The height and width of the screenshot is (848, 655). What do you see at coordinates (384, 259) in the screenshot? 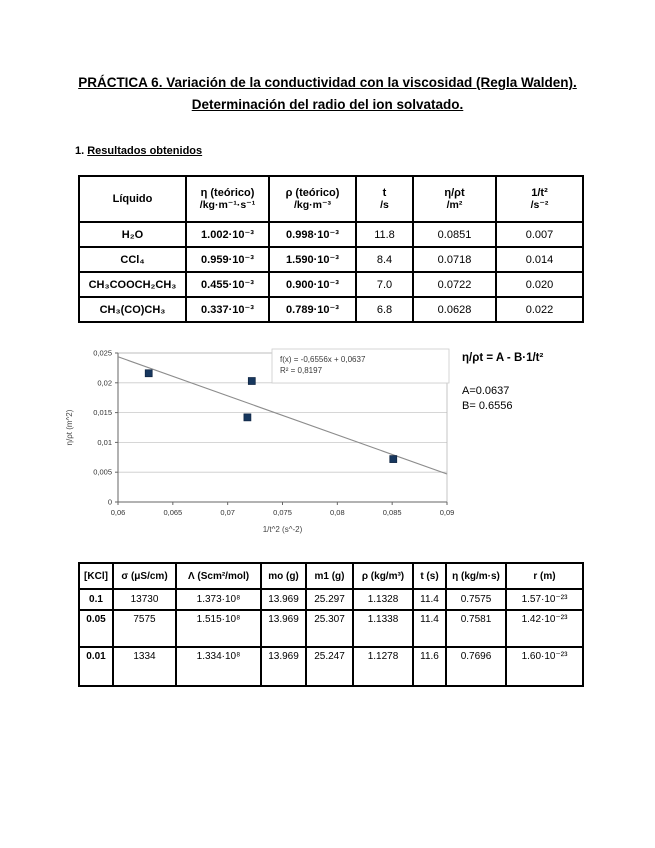
I see `table-cell: 8.4` at bounding box center [384, 259].